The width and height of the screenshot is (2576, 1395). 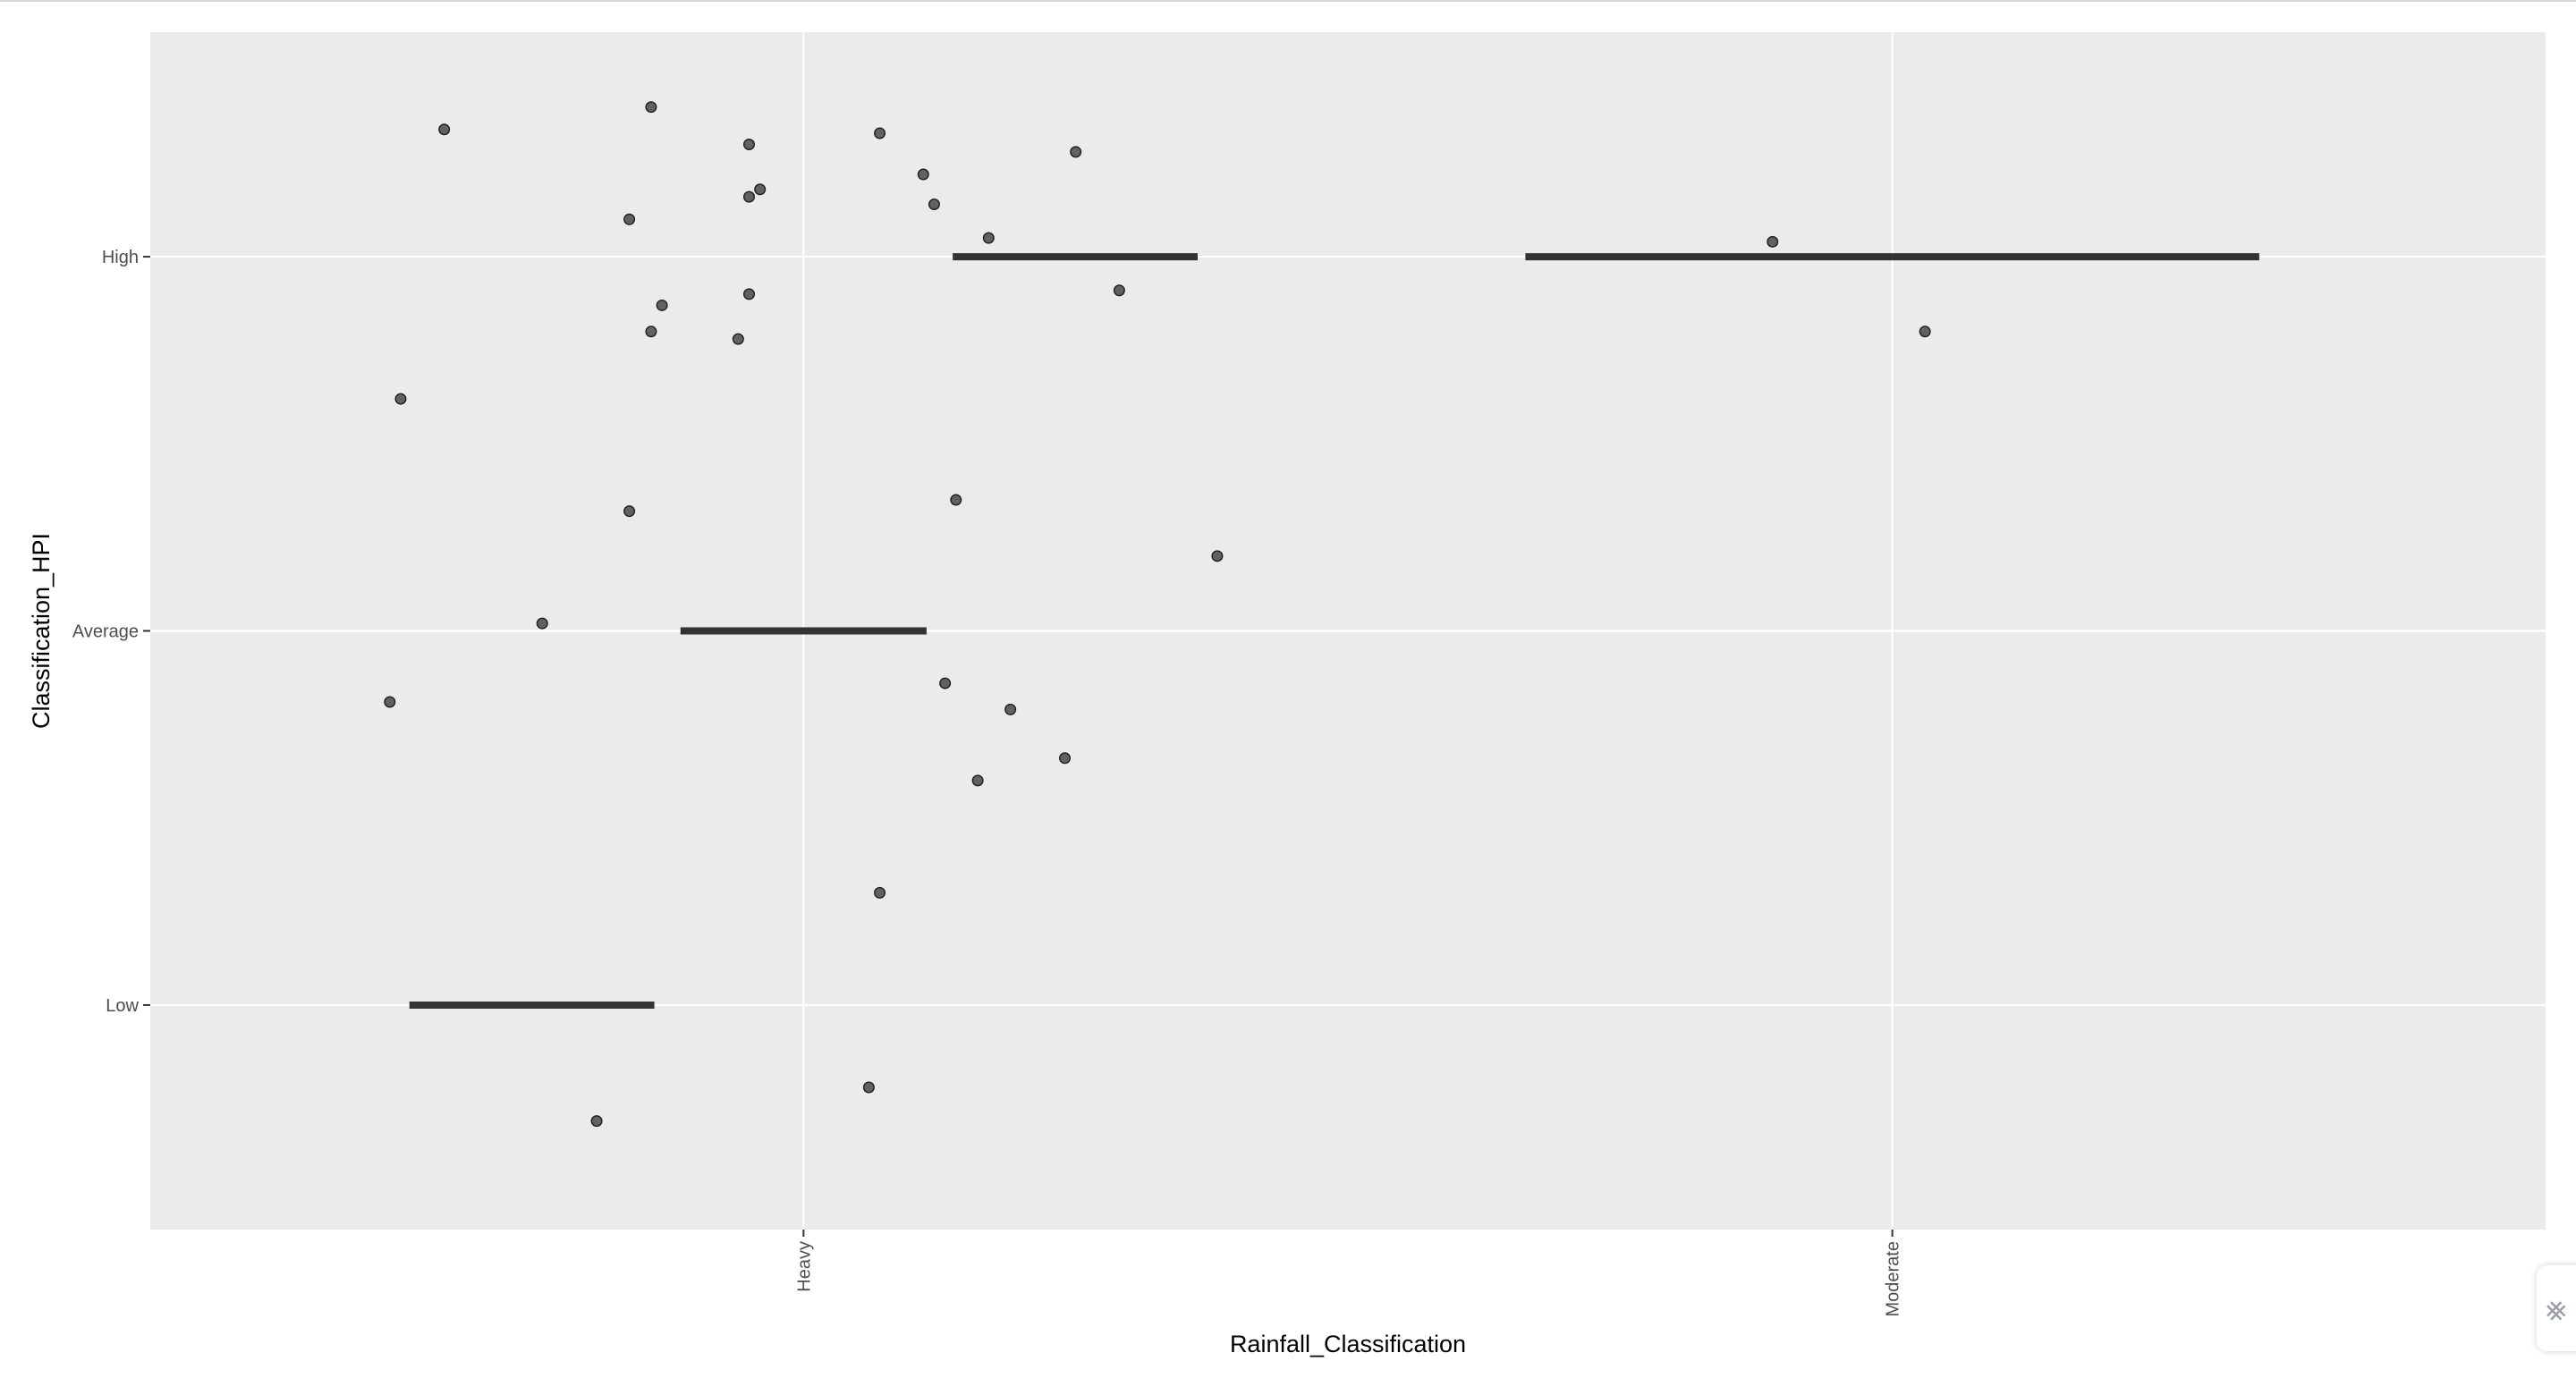 I want to click on side-panel-toggle: ⨳, so click(x=2556, y=1308).